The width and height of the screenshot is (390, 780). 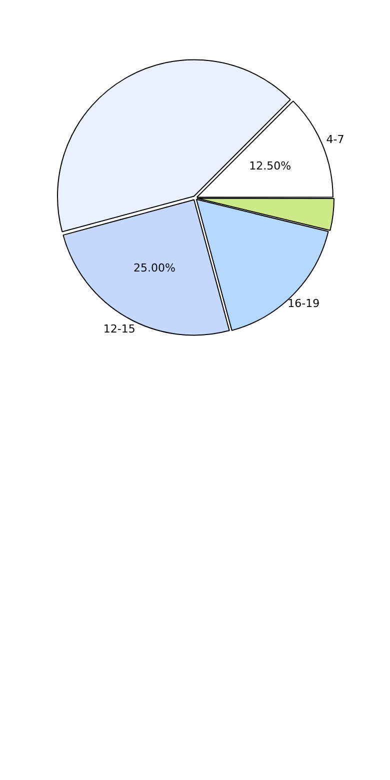 I want to click on slice-label: 12-15, so click(x=119, y=329).